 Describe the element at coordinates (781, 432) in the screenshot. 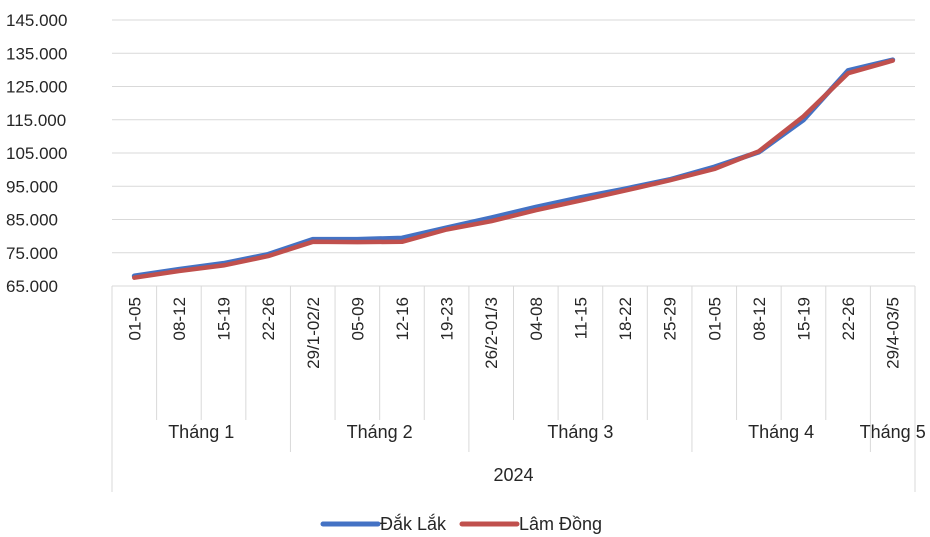

I see `month-group-label: Tháng 4` at that location.